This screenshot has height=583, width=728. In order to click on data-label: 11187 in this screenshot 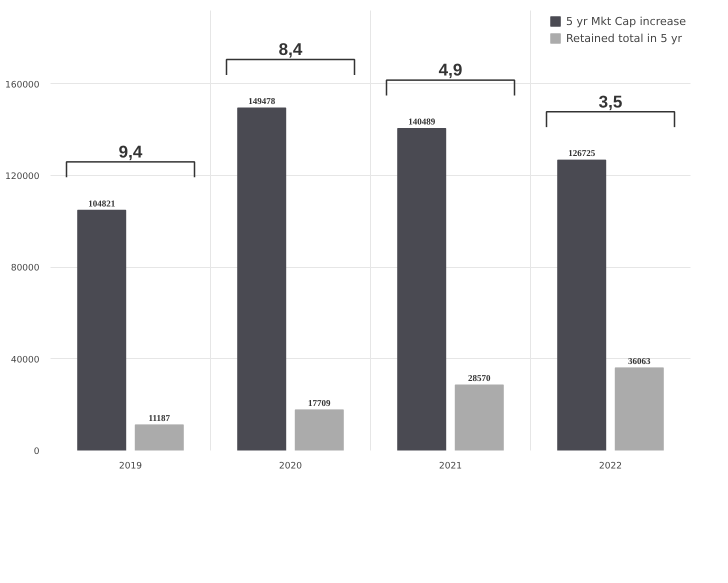, I will do `click(159, 417)`.